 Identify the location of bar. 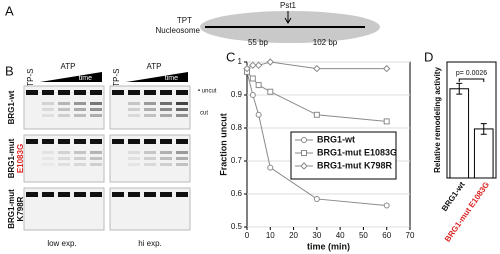
(483, 153).